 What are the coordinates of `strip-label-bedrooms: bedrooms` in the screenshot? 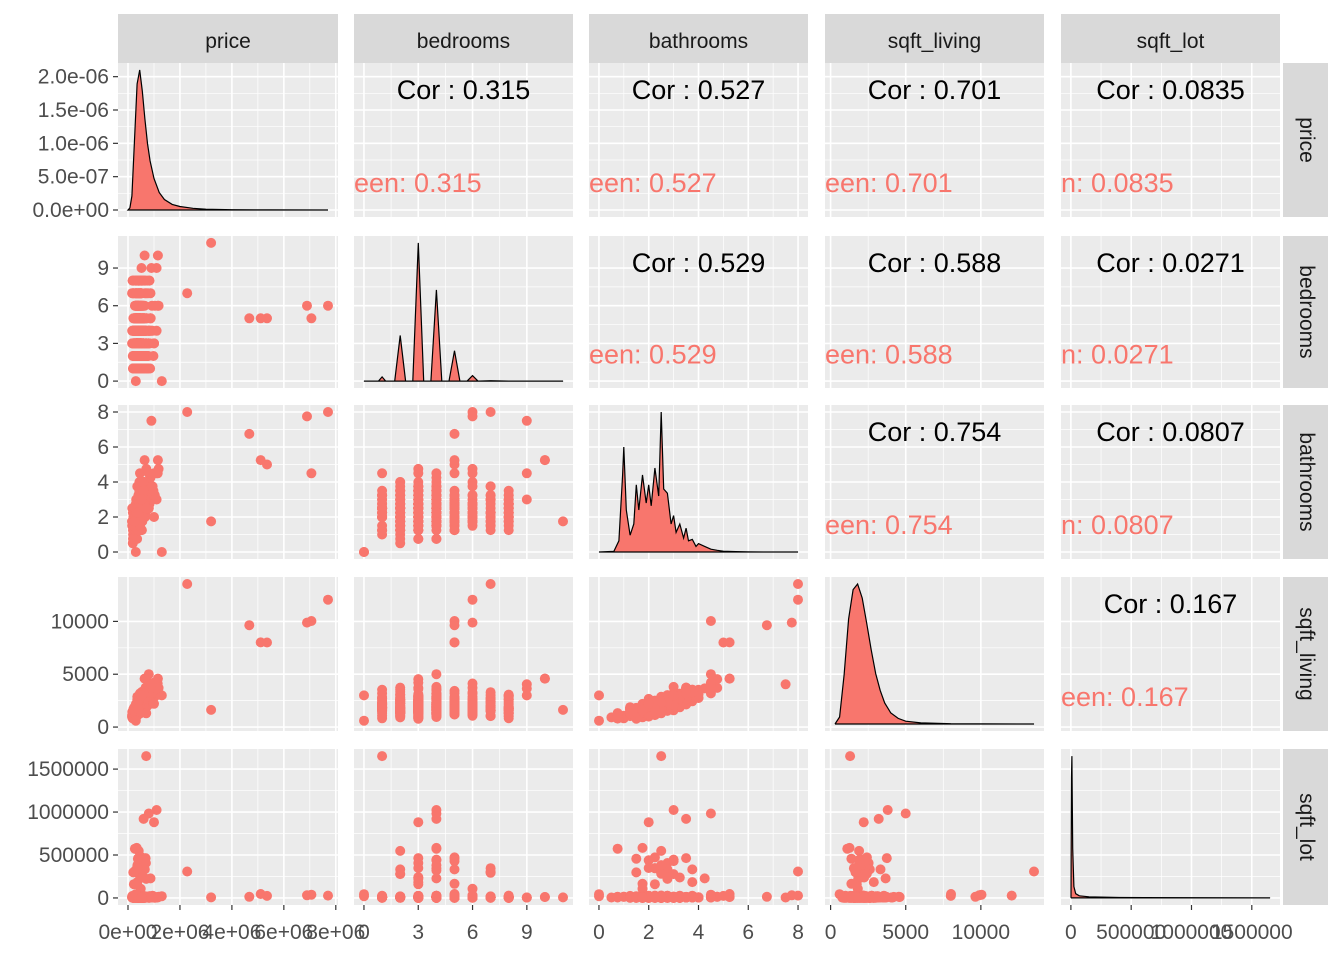 It's located at (463, 41).